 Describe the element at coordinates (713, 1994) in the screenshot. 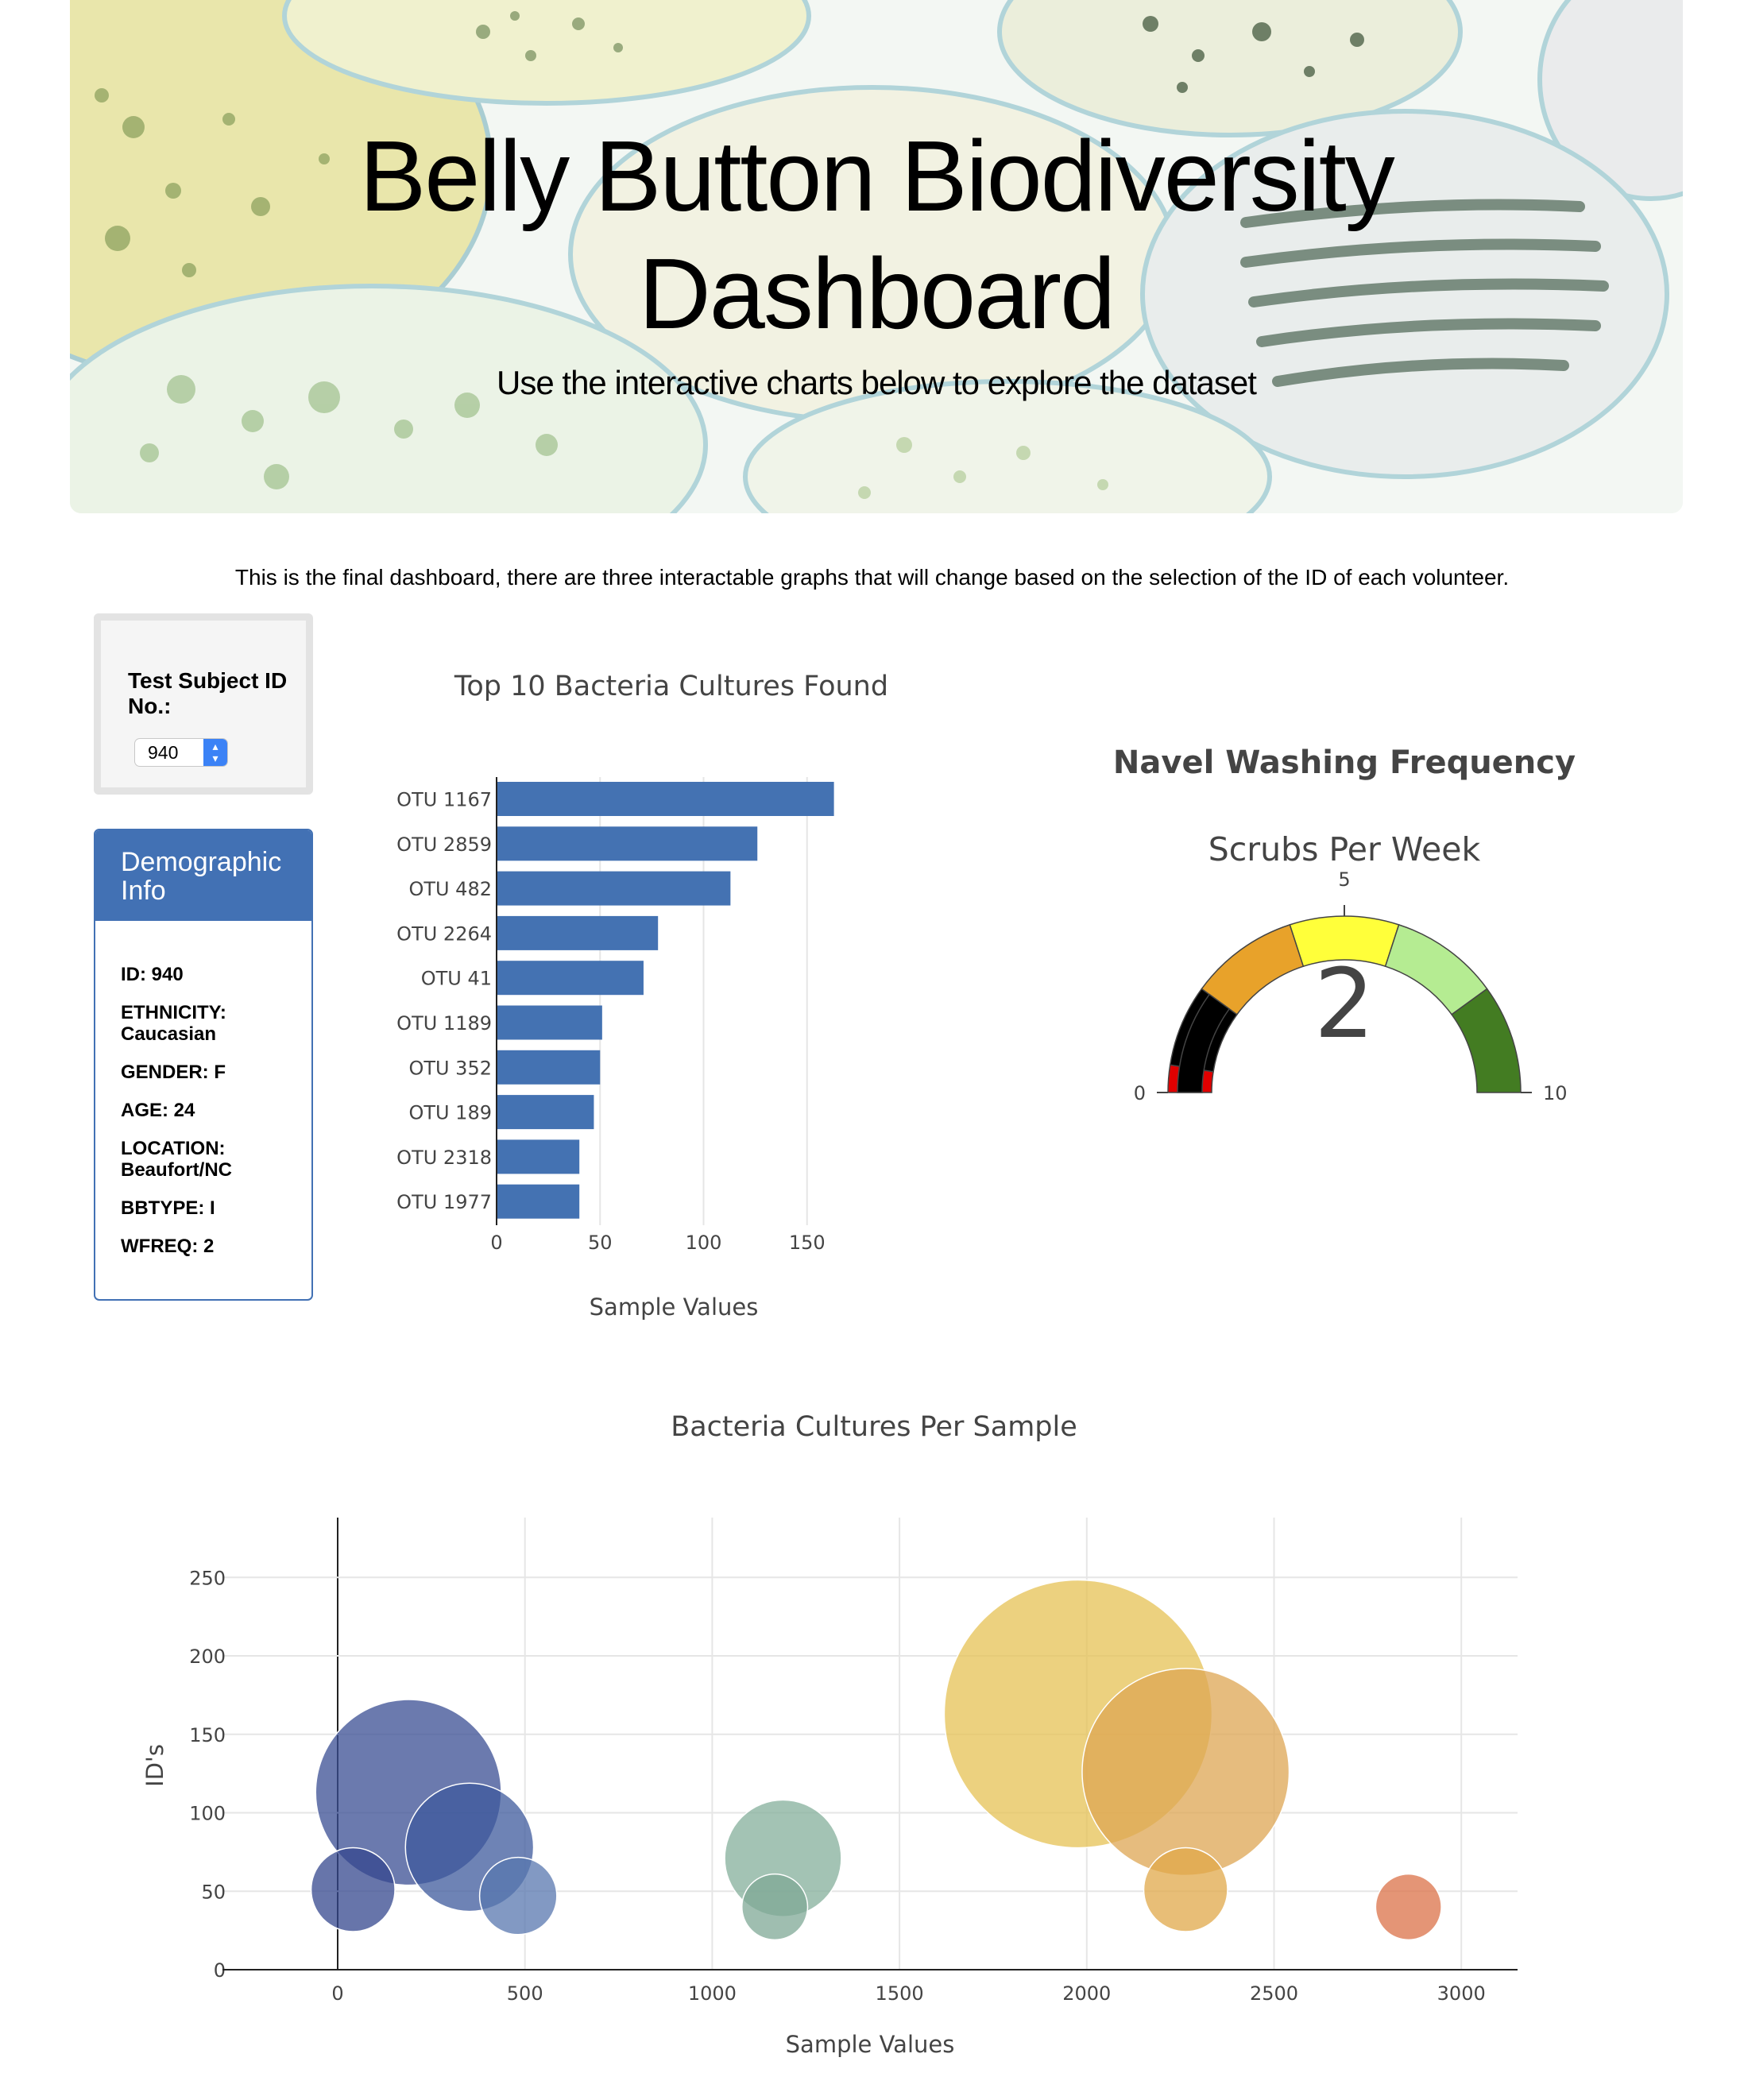

I see `bubble-chart-x-tick-label: 1000` at that location.